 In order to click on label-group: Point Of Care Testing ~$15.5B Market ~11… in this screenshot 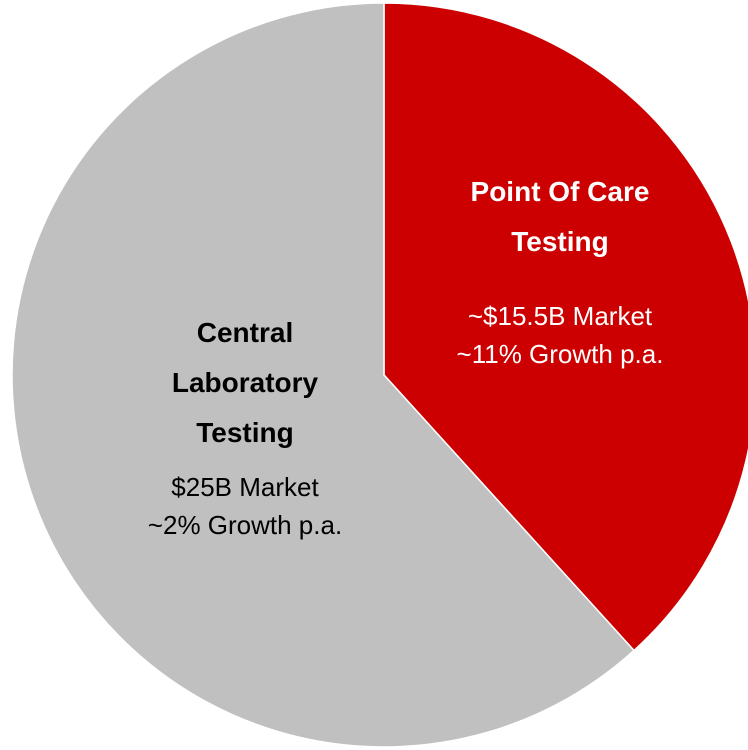, I will do `click(560, 270)`.